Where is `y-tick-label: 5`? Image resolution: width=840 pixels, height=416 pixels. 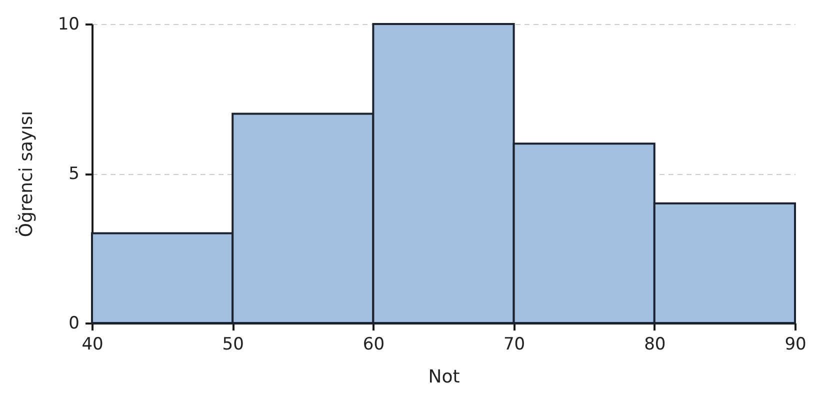
y-tick-label: 5 is located at coordinates (74, 174).